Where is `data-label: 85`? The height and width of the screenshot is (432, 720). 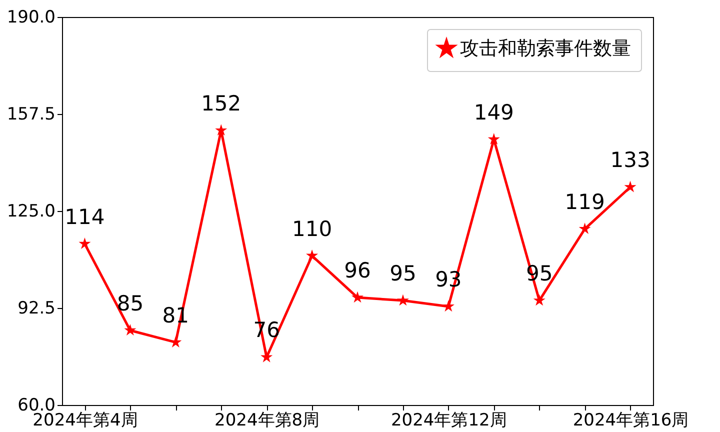
data-label: 85 is located at coordinates (130, 303).